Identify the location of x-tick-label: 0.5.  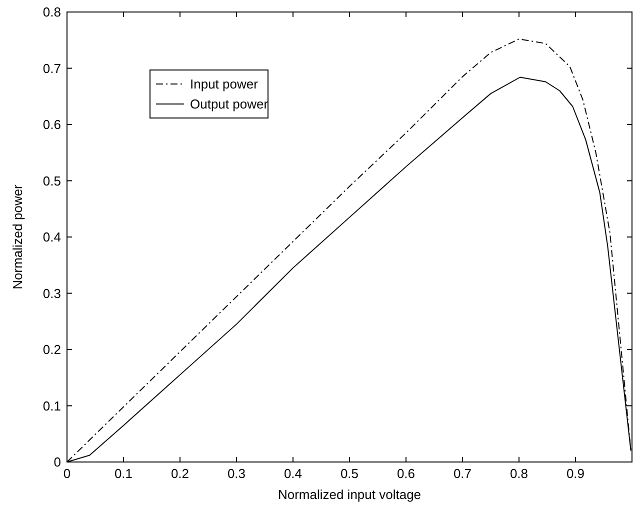
(349, 473).